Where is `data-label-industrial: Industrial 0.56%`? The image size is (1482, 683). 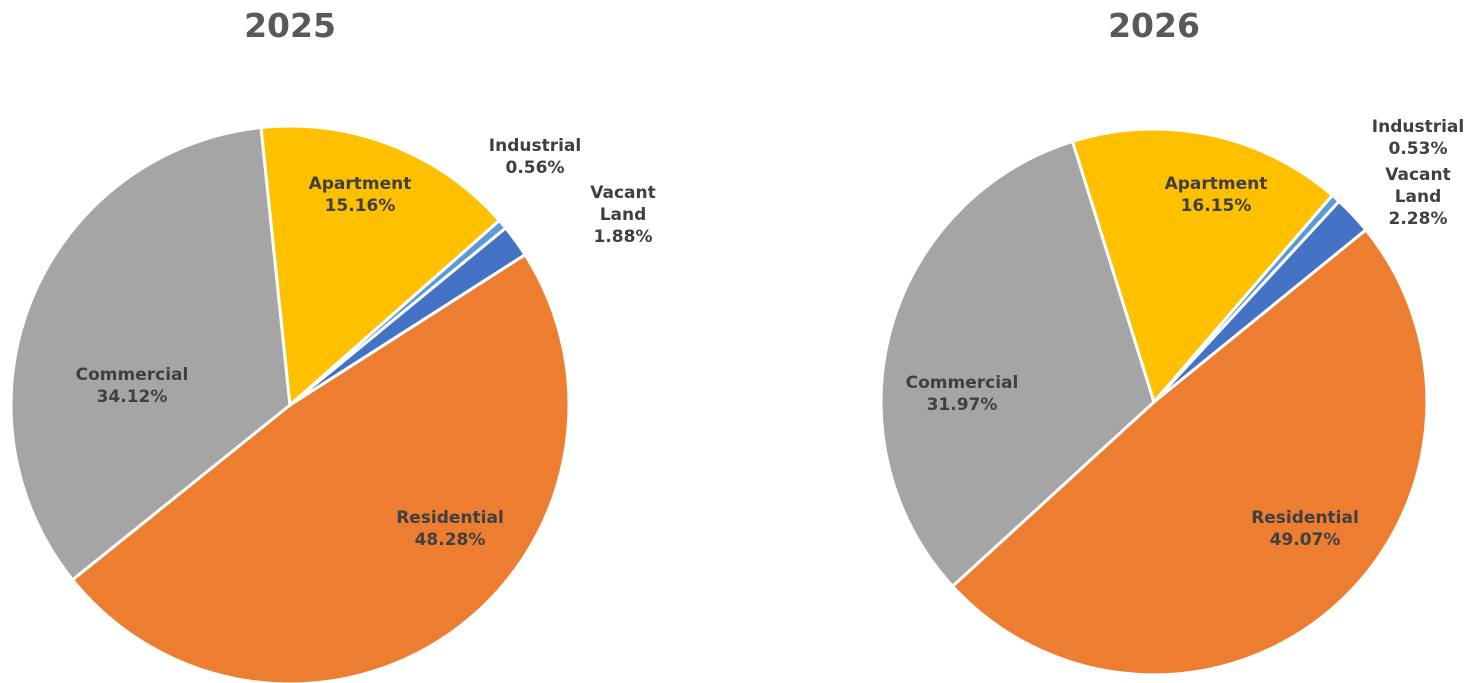
data-label-industrial: Industrial 0.56% is located at coordinates (535, 157).